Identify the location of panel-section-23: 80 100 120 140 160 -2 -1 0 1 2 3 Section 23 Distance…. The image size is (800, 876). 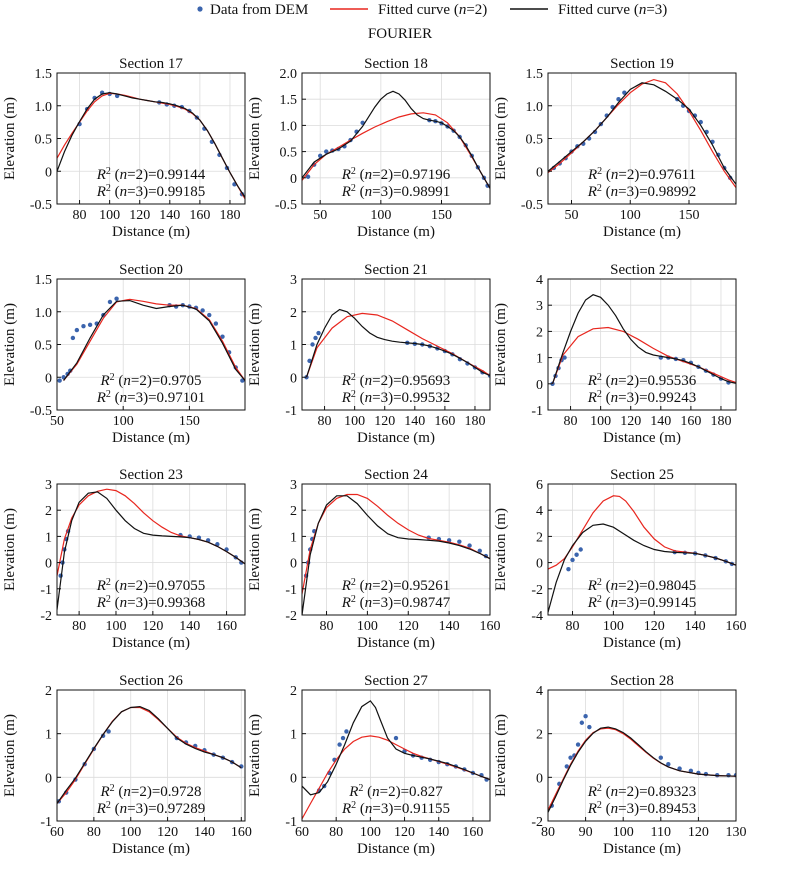
(124, 559).